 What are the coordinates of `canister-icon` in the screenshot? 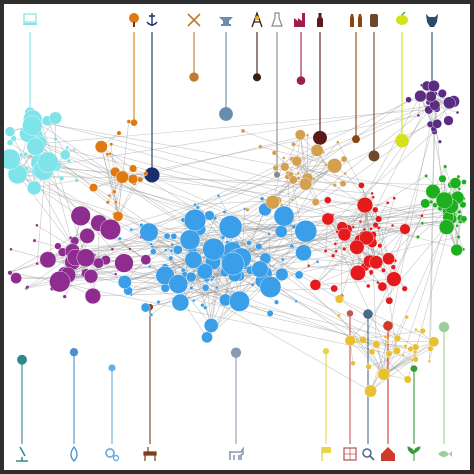 It's located at (374, 20).